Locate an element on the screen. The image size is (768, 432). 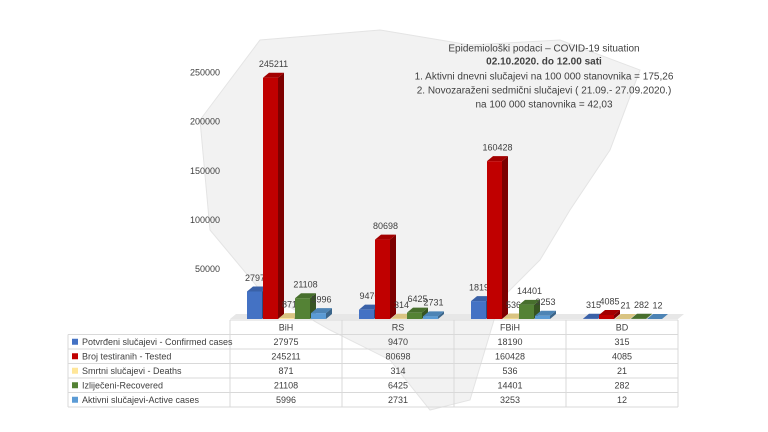
data-label: 5996 is located at coordinates (321, 299).